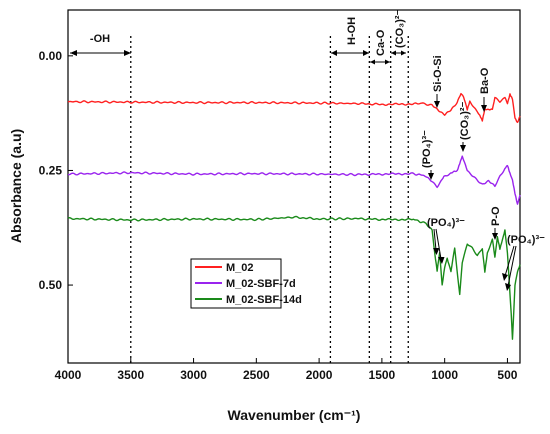 Image resolution: width=550 pixels, height=434 pixels. I want to click on po4-right-label: (PO₄)³⁻, so click(526, 240).